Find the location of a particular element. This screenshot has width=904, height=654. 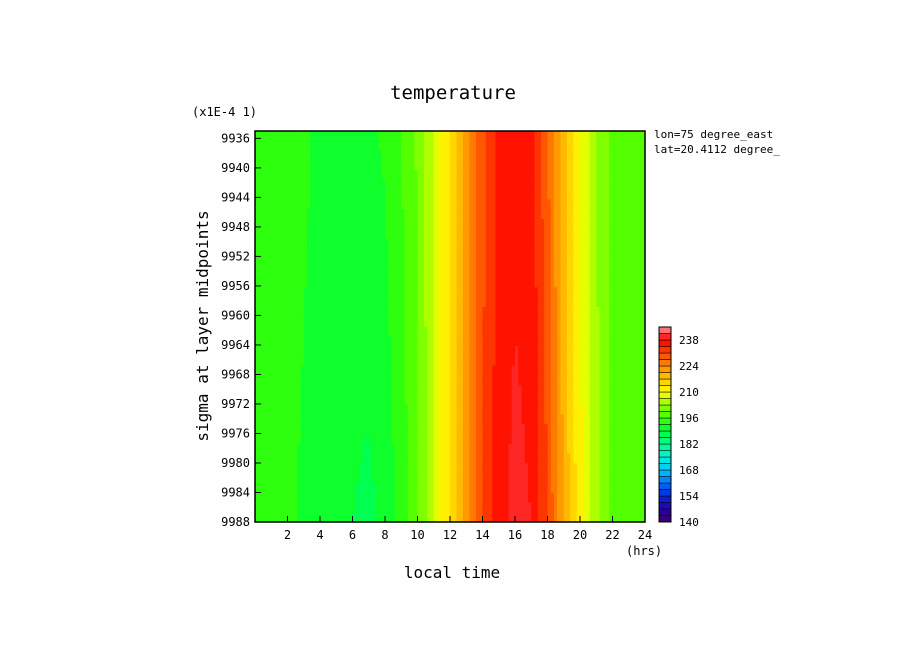

x-tick-label: 24 is located at coordinates (645, 535).